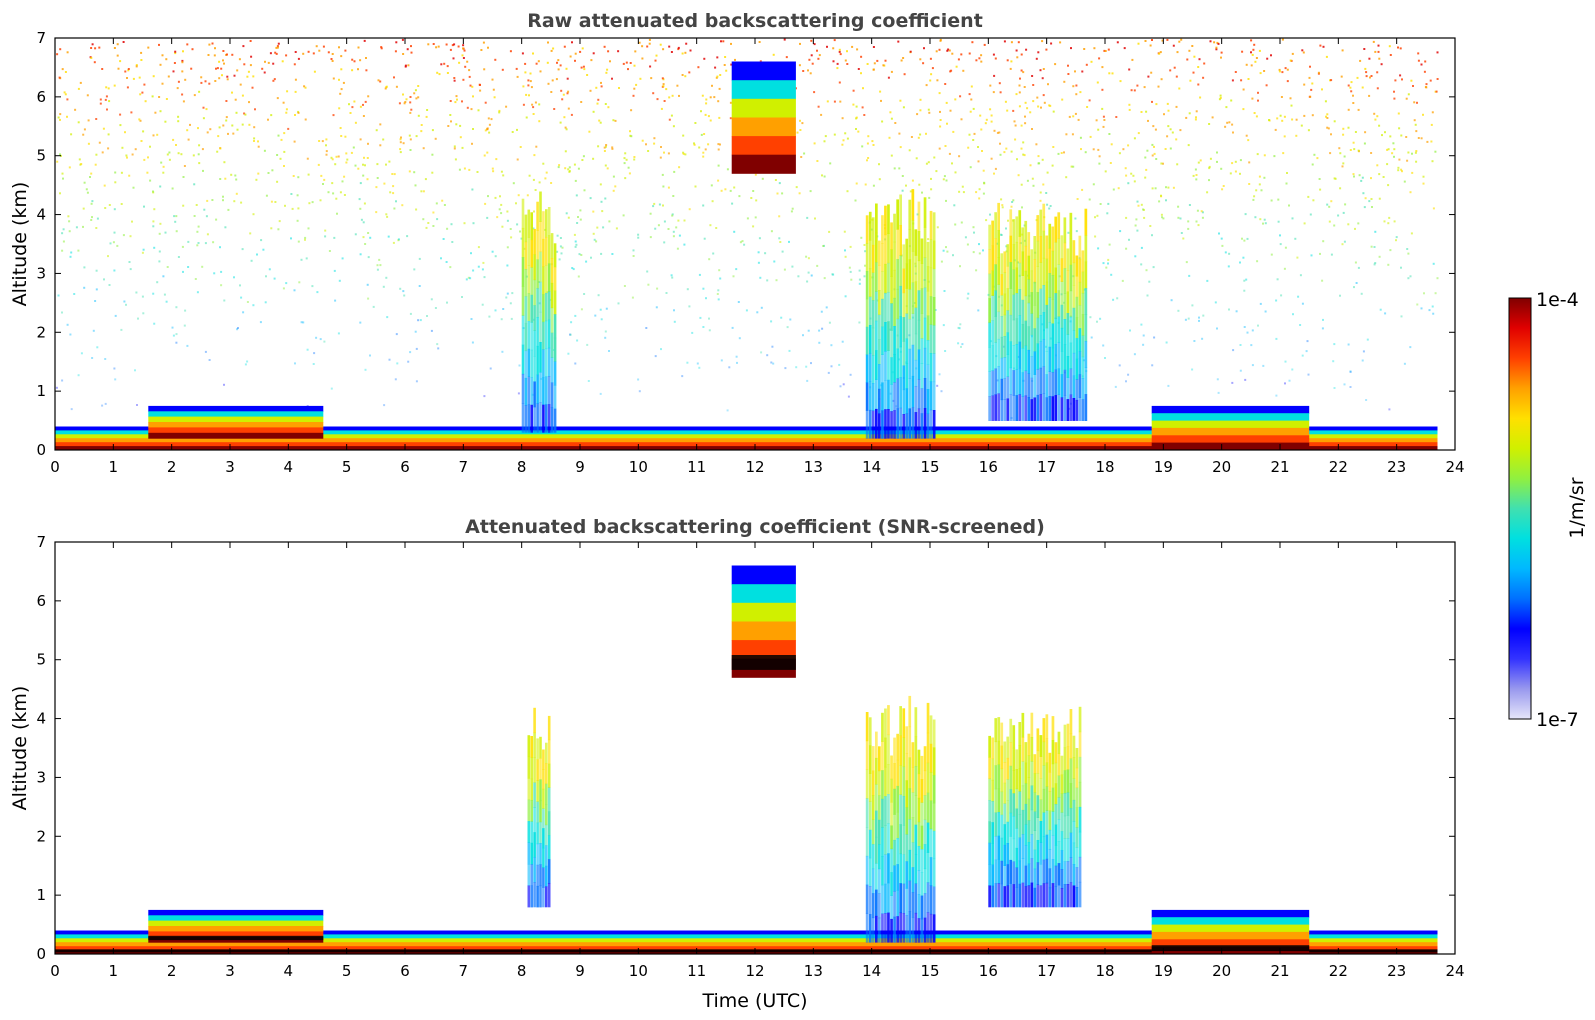 The height and width of the screenshot is (1020, 1595). I want to click on feature-band, so click(746, 936).